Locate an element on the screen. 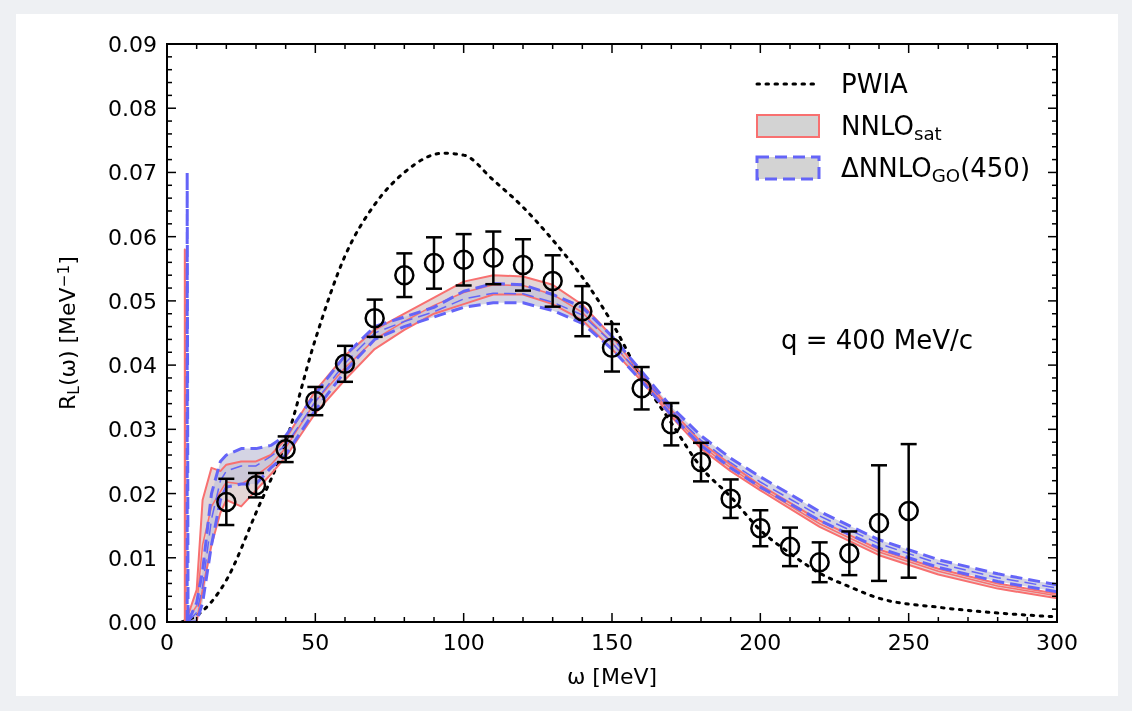 The width and height of the screenshot is (1132, 711). x-tick-label: 150 is located at coordinates (612, 642).